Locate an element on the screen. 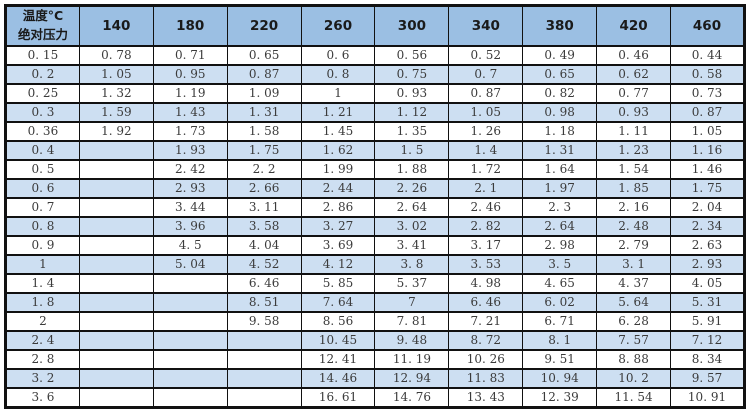 This screenshot has height=413, width=750. value-cell: 7. 64 is located at coordinates (338, 302).